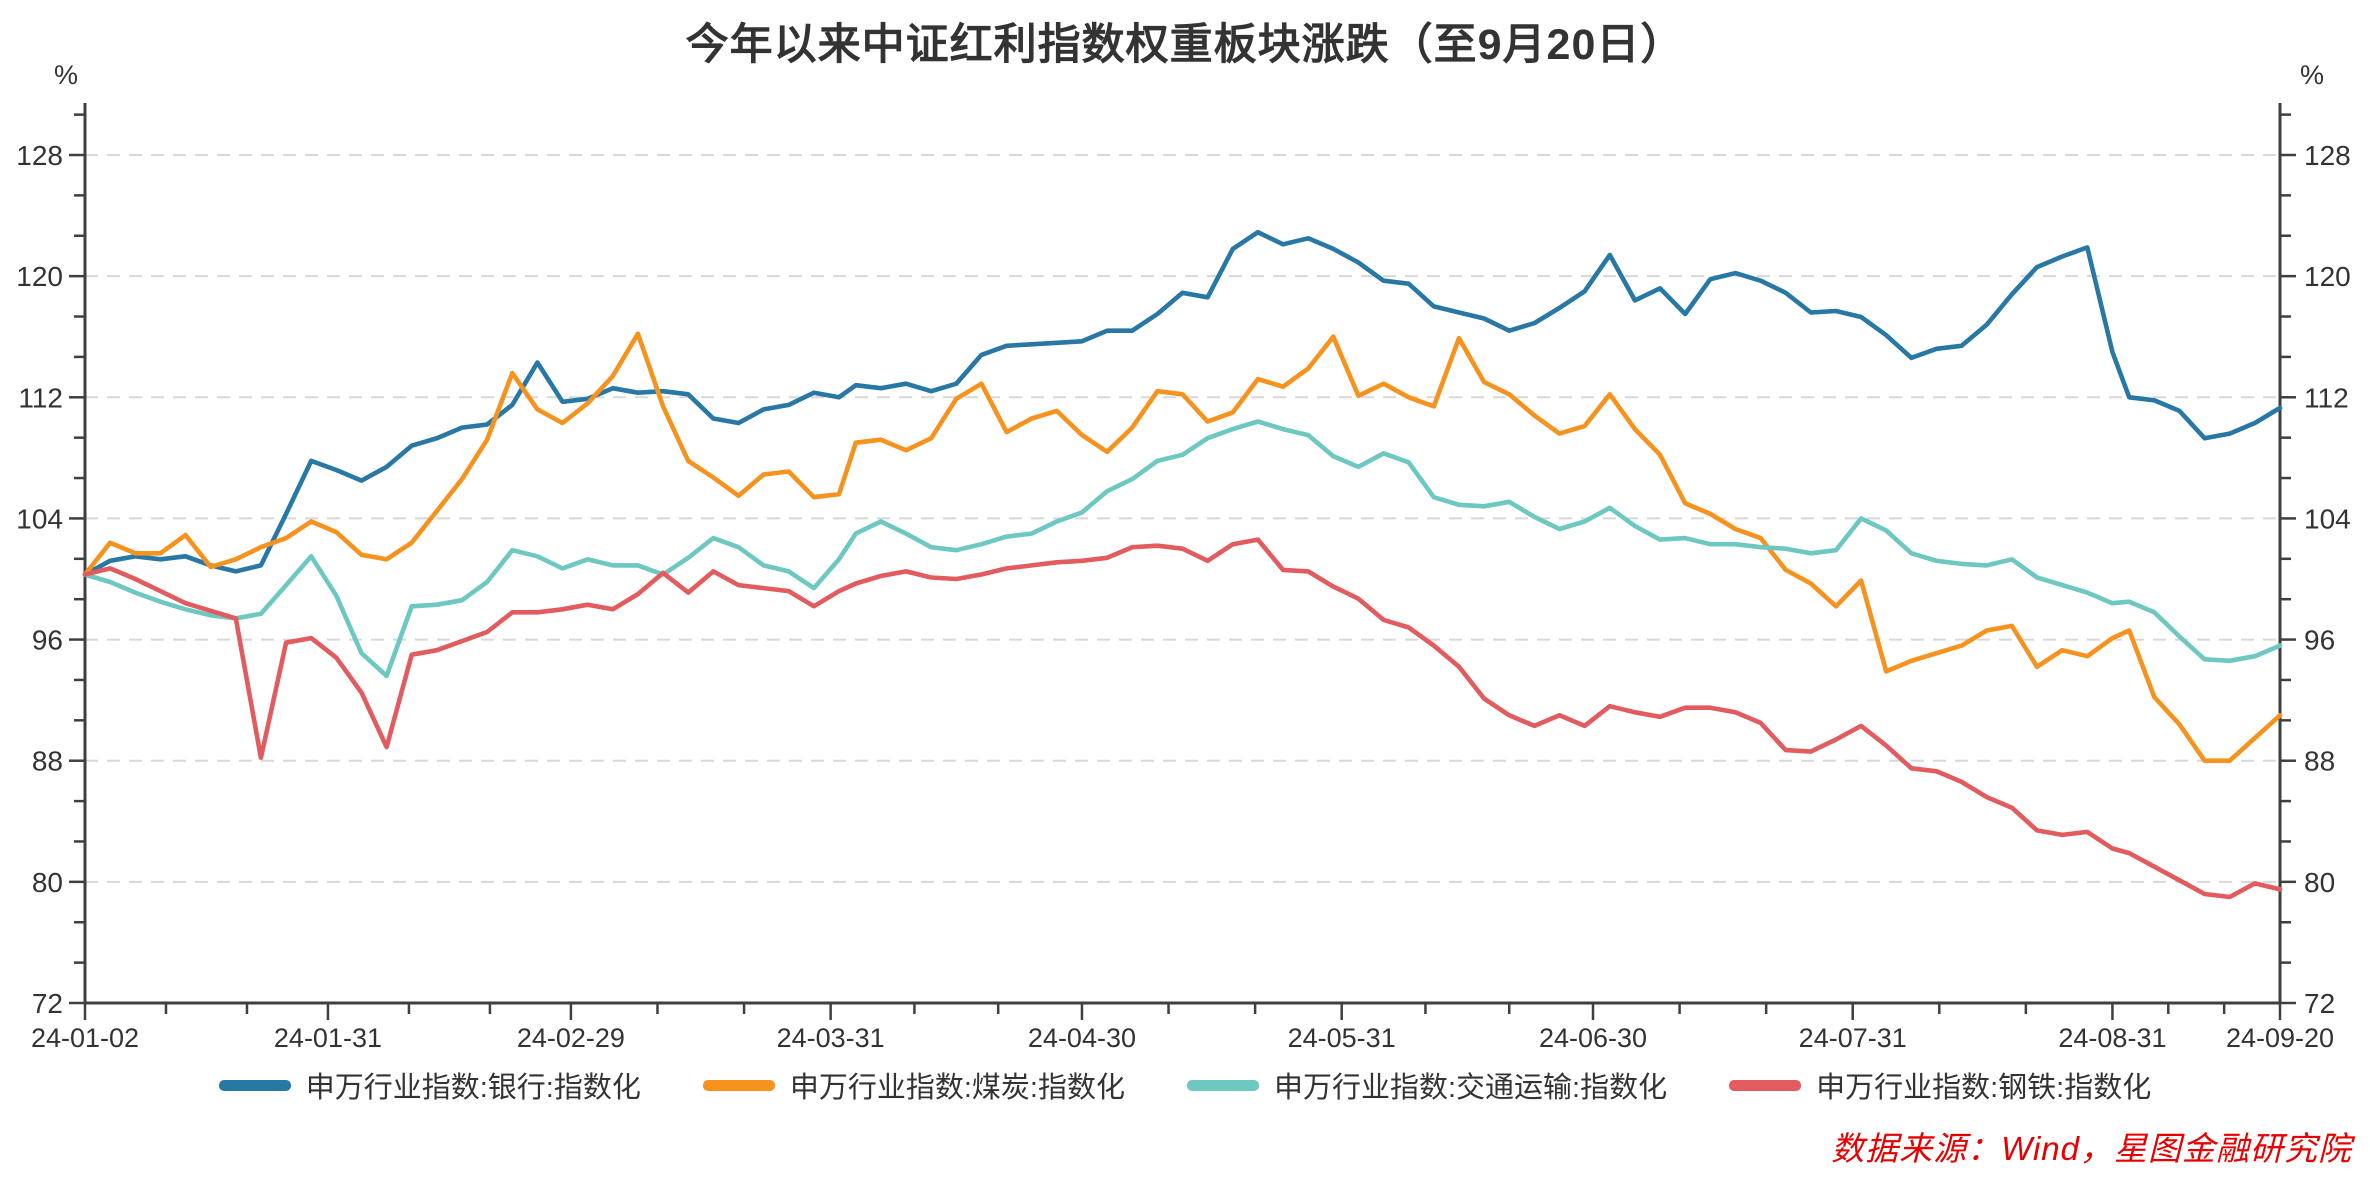  I want to click on svg-text: 24-09-20, so click(2280, 1038).